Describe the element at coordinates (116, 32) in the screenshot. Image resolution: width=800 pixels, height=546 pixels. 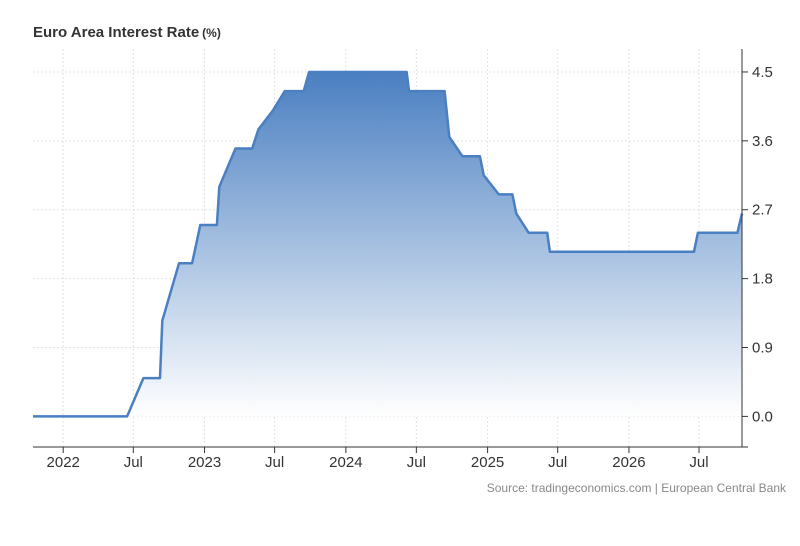
I see `chart-title-text: Euro Area Interest Rate` at that location.